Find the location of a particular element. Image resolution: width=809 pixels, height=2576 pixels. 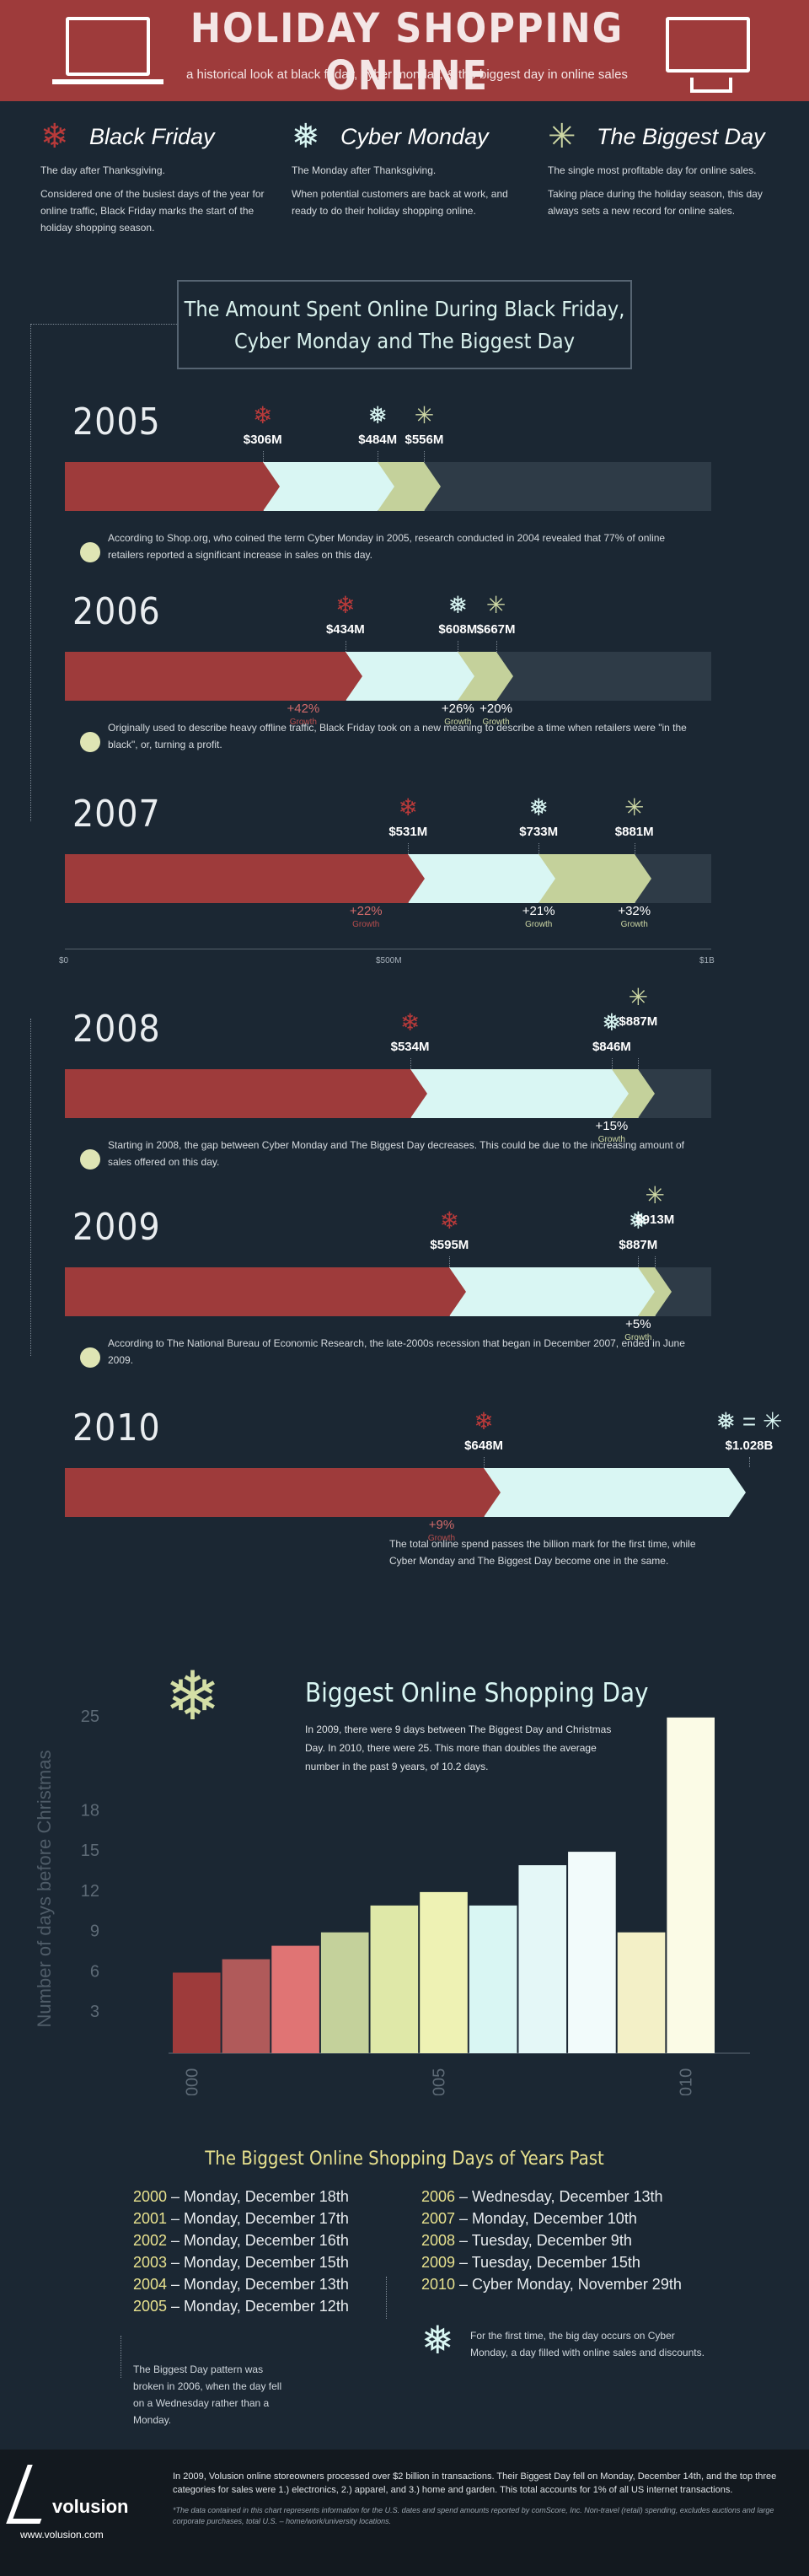

growth-value: +20% is located at coordinates (496, 709).